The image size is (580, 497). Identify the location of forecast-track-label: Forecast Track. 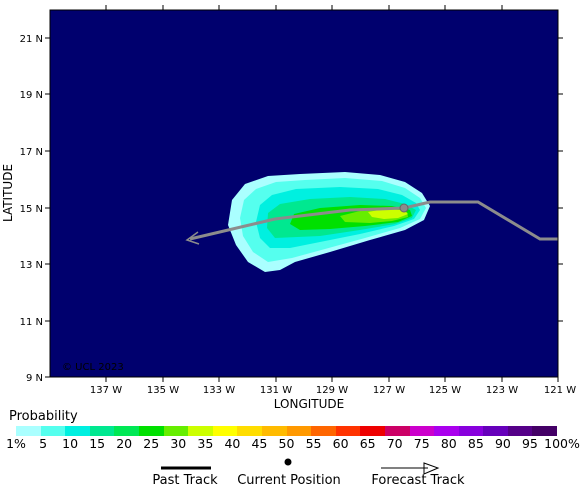
(418, 480).